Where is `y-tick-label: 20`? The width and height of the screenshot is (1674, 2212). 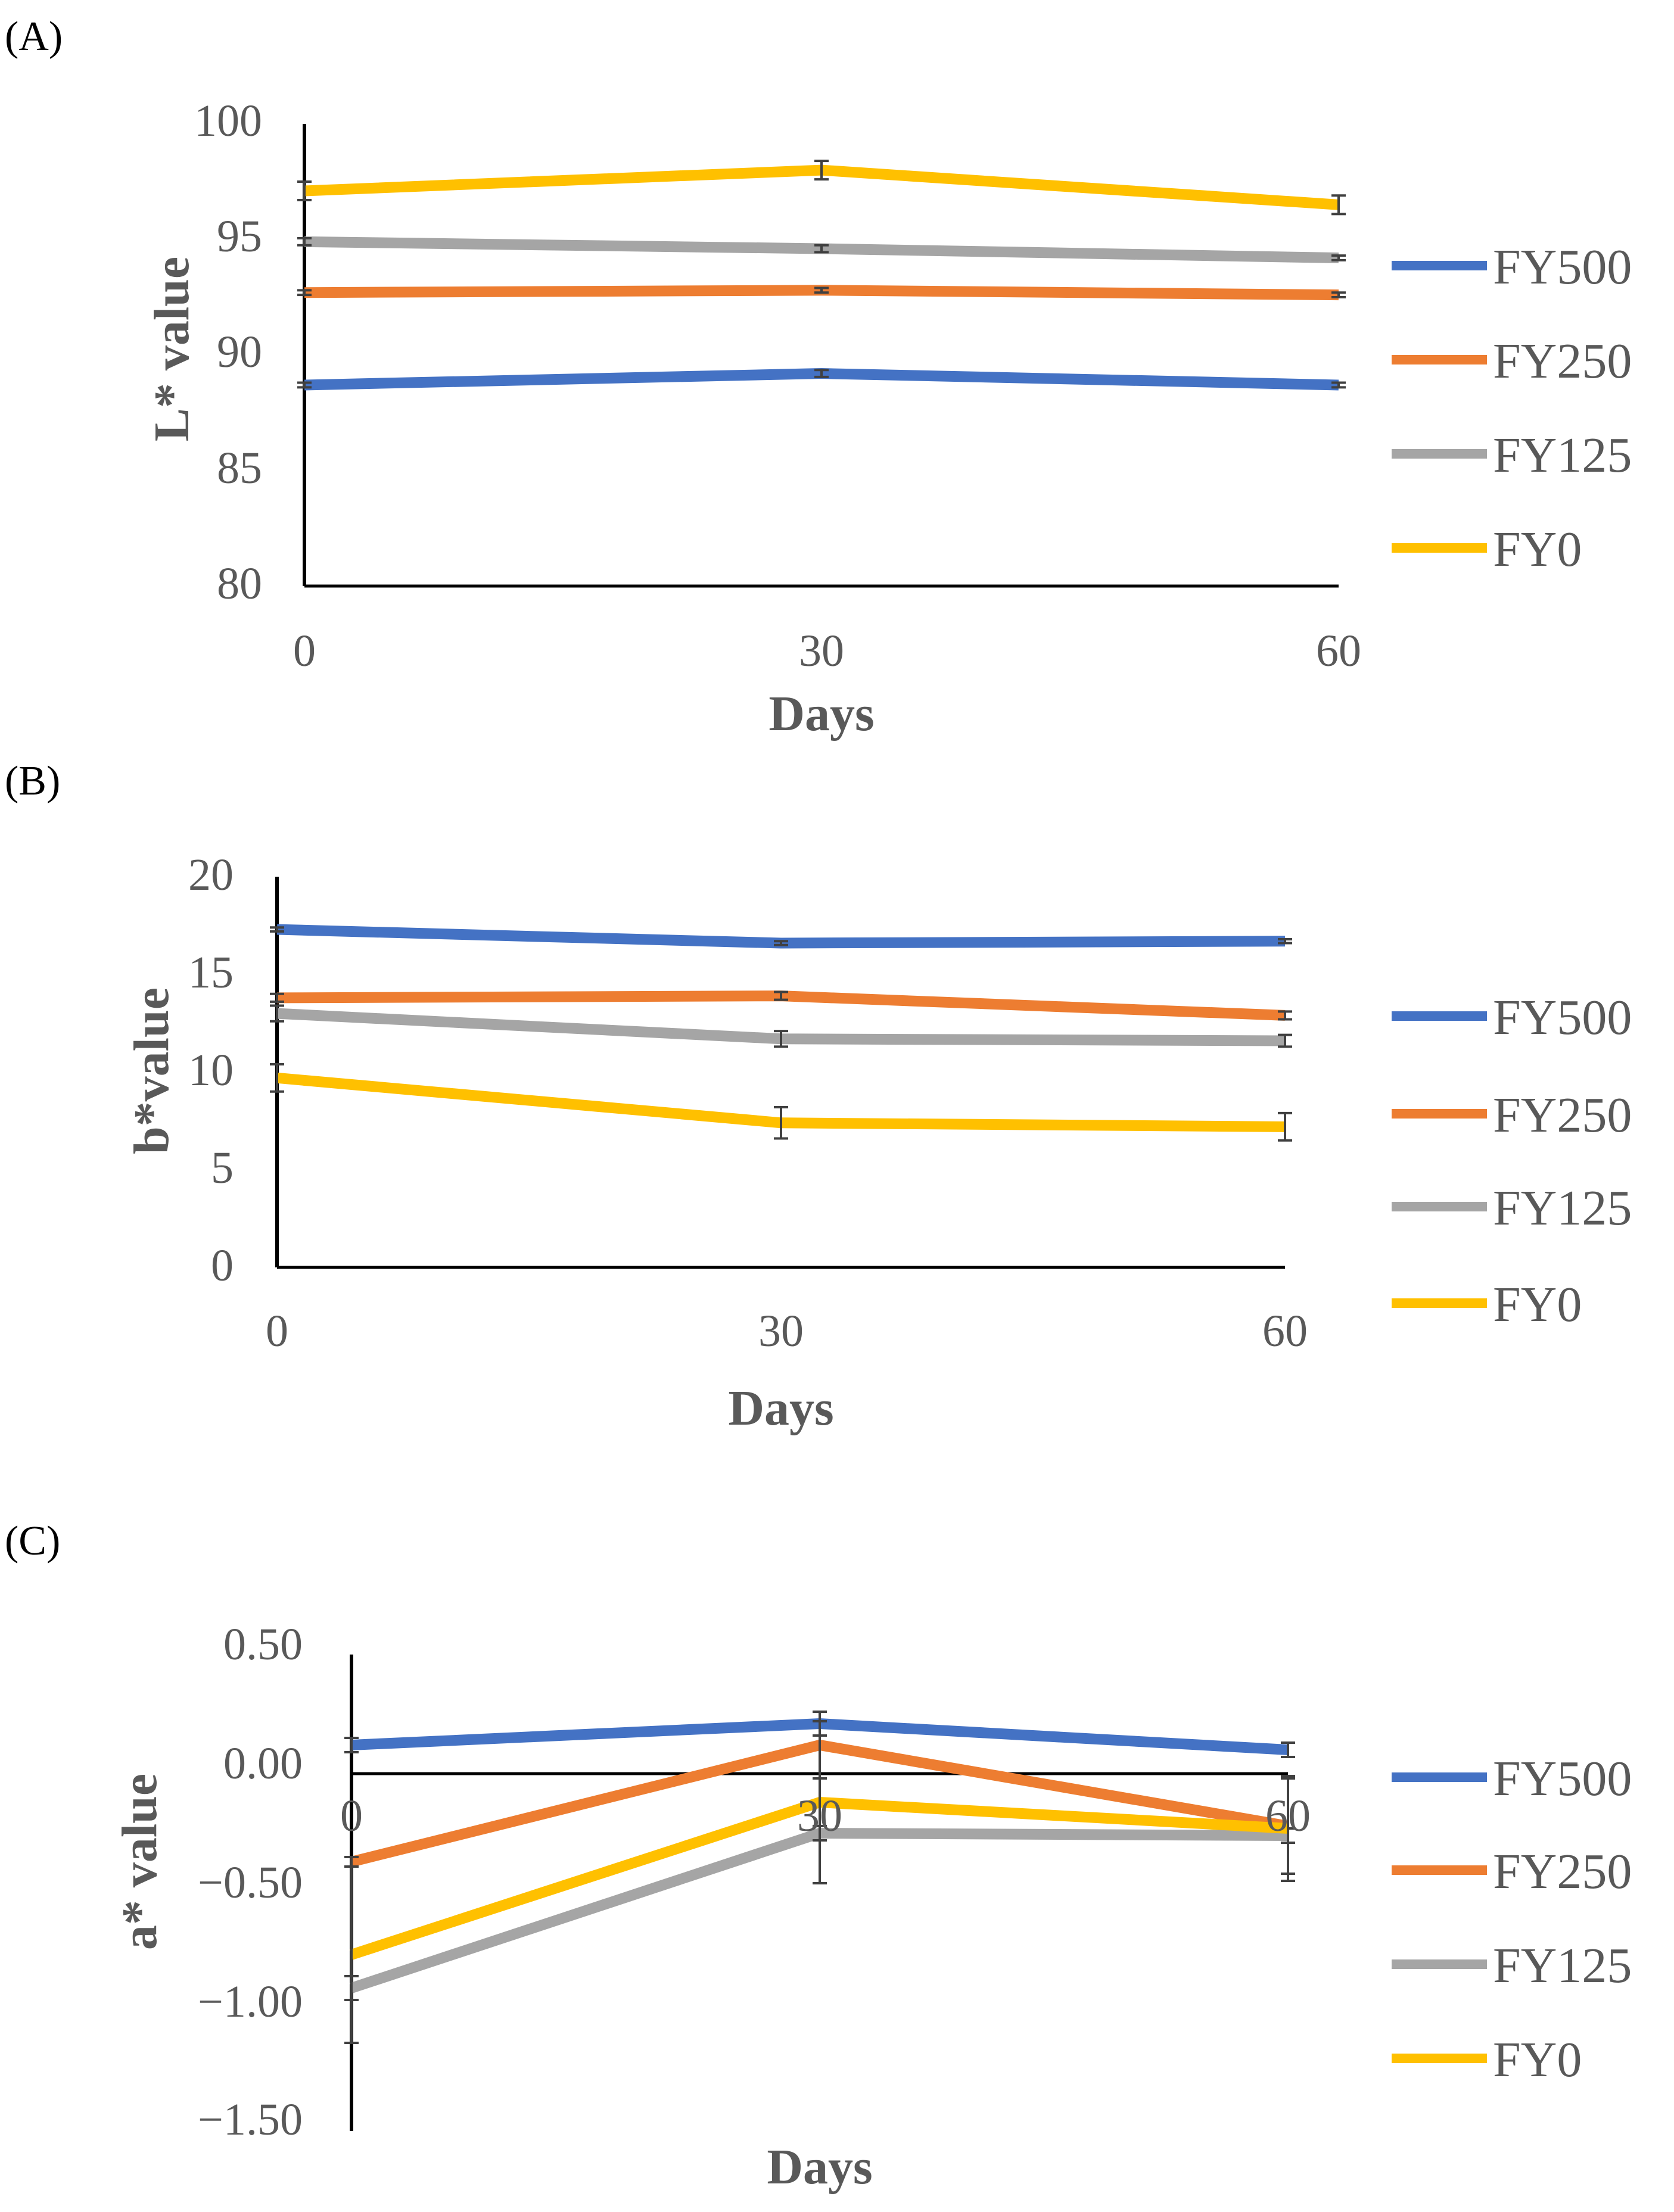
y-tick-label: 20 is located at coordinates (211, 875).